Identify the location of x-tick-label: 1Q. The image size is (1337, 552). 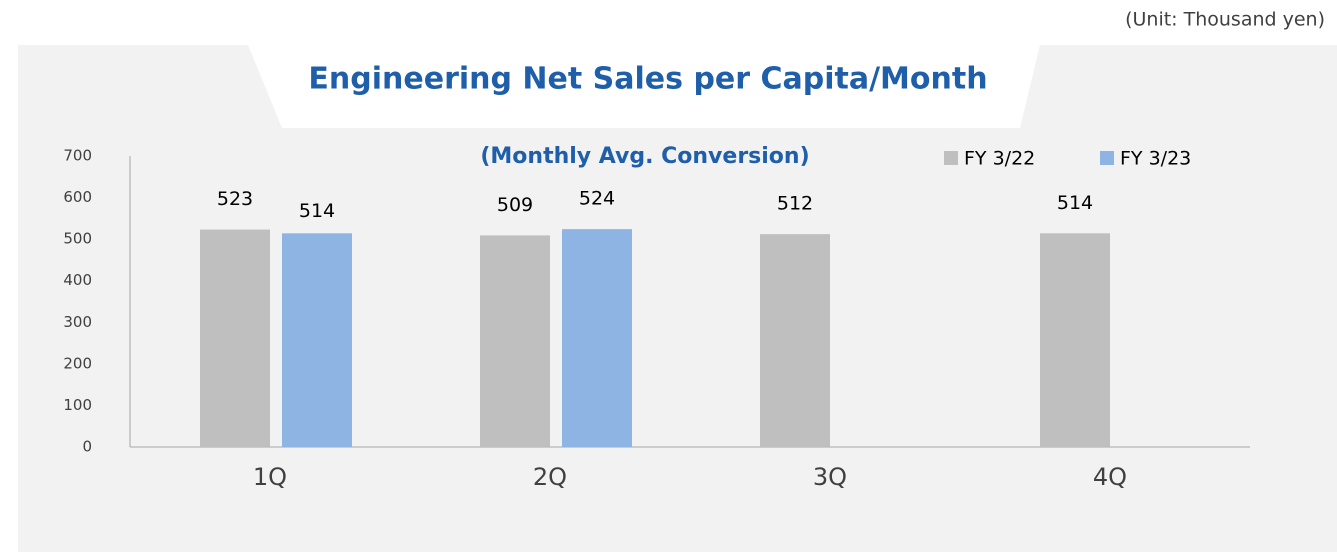
(270, 477).